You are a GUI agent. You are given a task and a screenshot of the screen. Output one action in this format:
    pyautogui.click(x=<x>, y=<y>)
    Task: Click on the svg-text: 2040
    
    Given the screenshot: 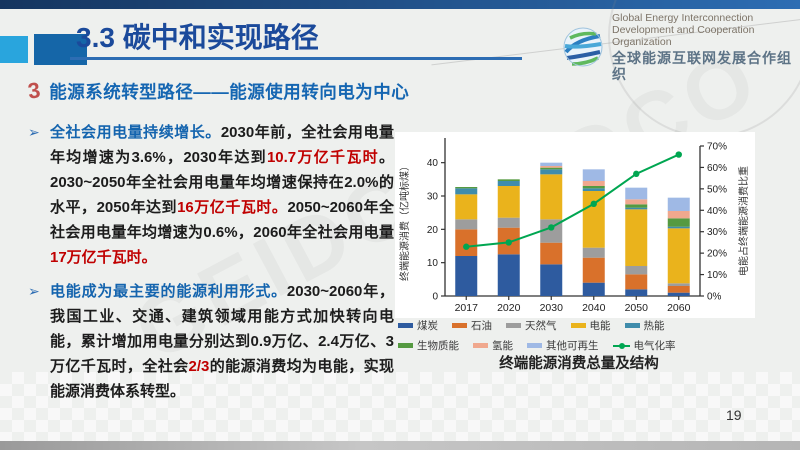 What is the action you would take?
    pyautogui.click(x=594, y=308)
    